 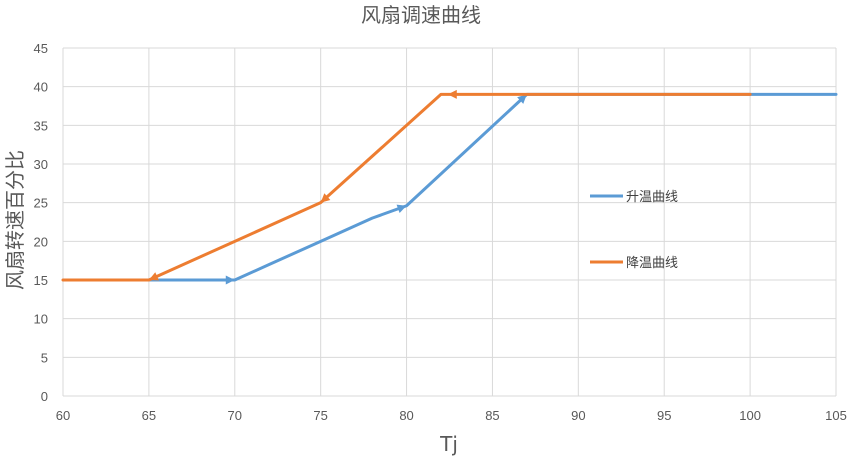 What do you see at coordinates (406, 415) in the screenshot?
I see `x-tick-label: 80` at bounding box center [406, 415].